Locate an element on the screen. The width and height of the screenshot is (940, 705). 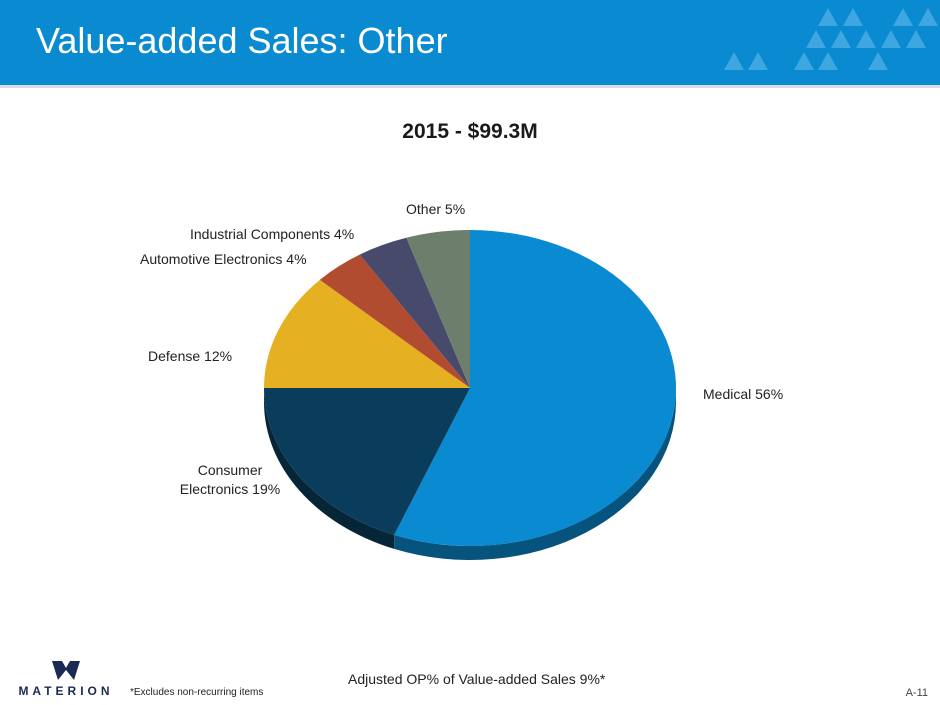
triangle-pattern-decoration is located at coordinates (831, 39).